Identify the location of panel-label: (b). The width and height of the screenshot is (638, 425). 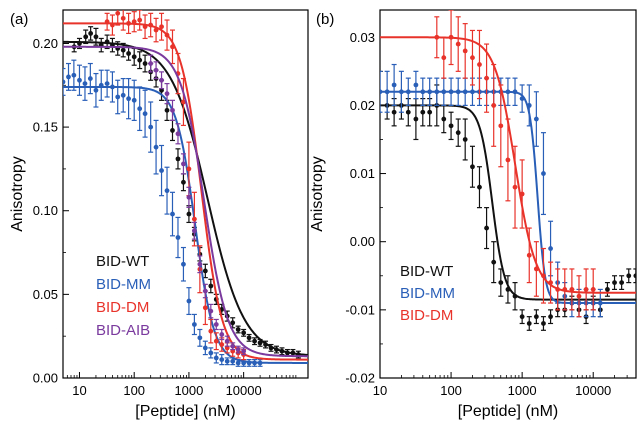
(325, 19).